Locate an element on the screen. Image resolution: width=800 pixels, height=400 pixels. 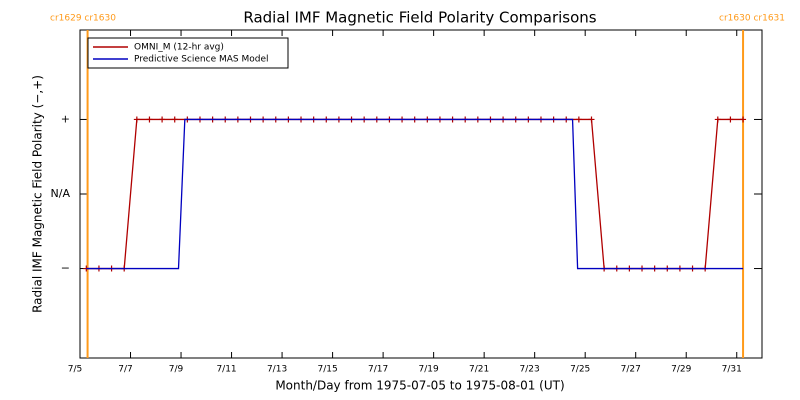
x-tick-label: 7/11 is located at coordinates (226, 370).